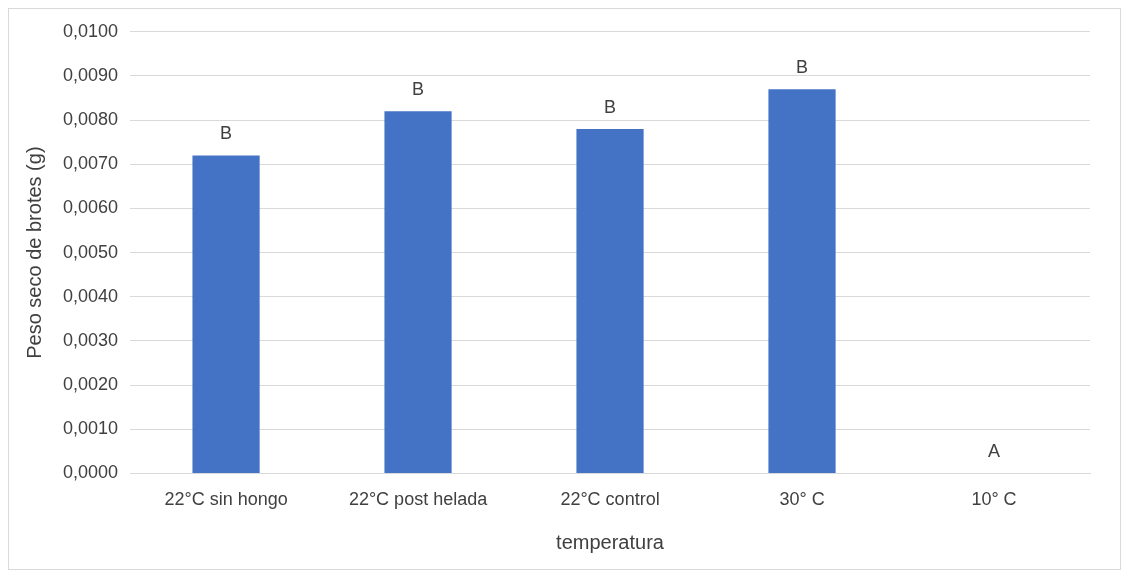  I want to click on x-tick-label: 10° C, so click(994, 499).